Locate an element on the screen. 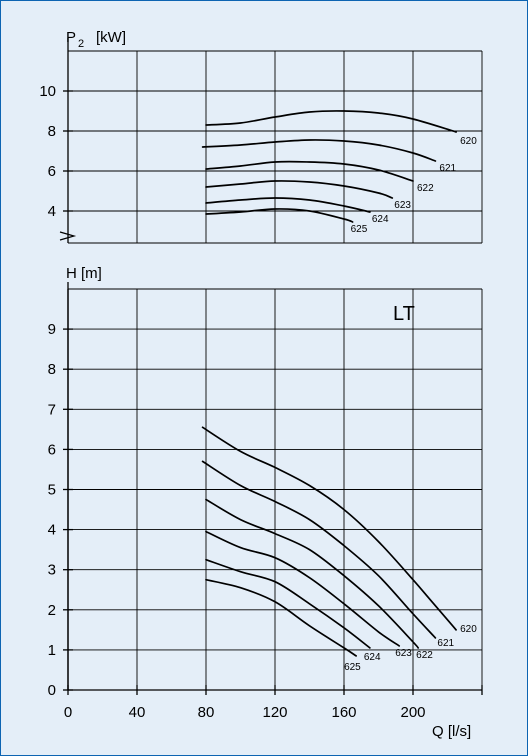 This screenshot has width=528, height=756. power-curve-label-622: 622 is located at coordinates (425, 188).